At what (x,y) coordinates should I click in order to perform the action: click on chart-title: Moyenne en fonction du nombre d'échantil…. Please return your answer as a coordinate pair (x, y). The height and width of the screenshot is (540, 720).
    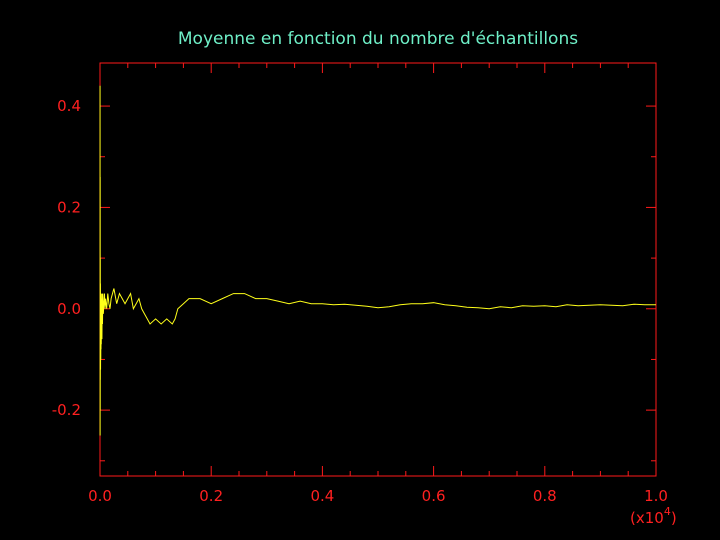
    Looking at the image, I should click on (378, 39).